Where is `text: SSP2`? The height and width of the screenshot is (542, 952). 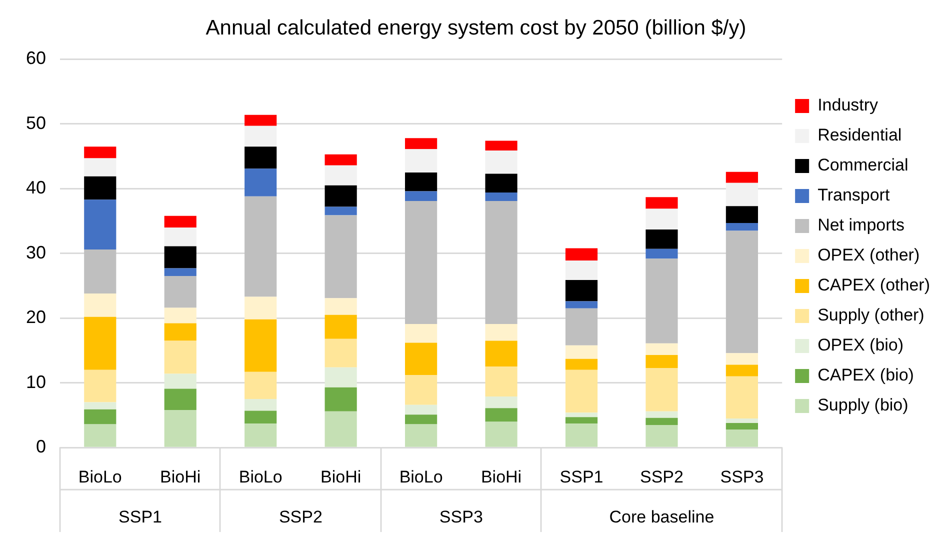
text: SSP2 is located at coordinates (300, 517).